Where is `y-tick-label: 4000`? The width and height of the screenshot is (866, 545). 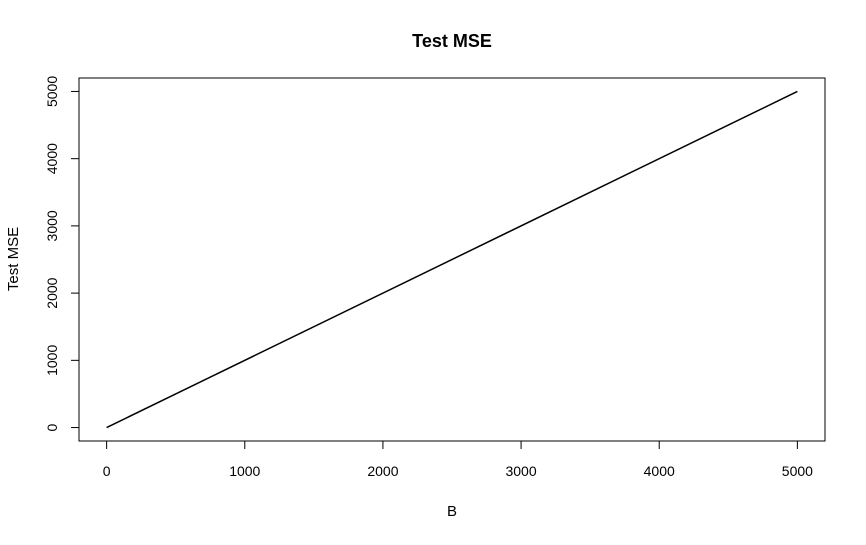 y-tick-label: 4000 is located at coordinates (52, 158).